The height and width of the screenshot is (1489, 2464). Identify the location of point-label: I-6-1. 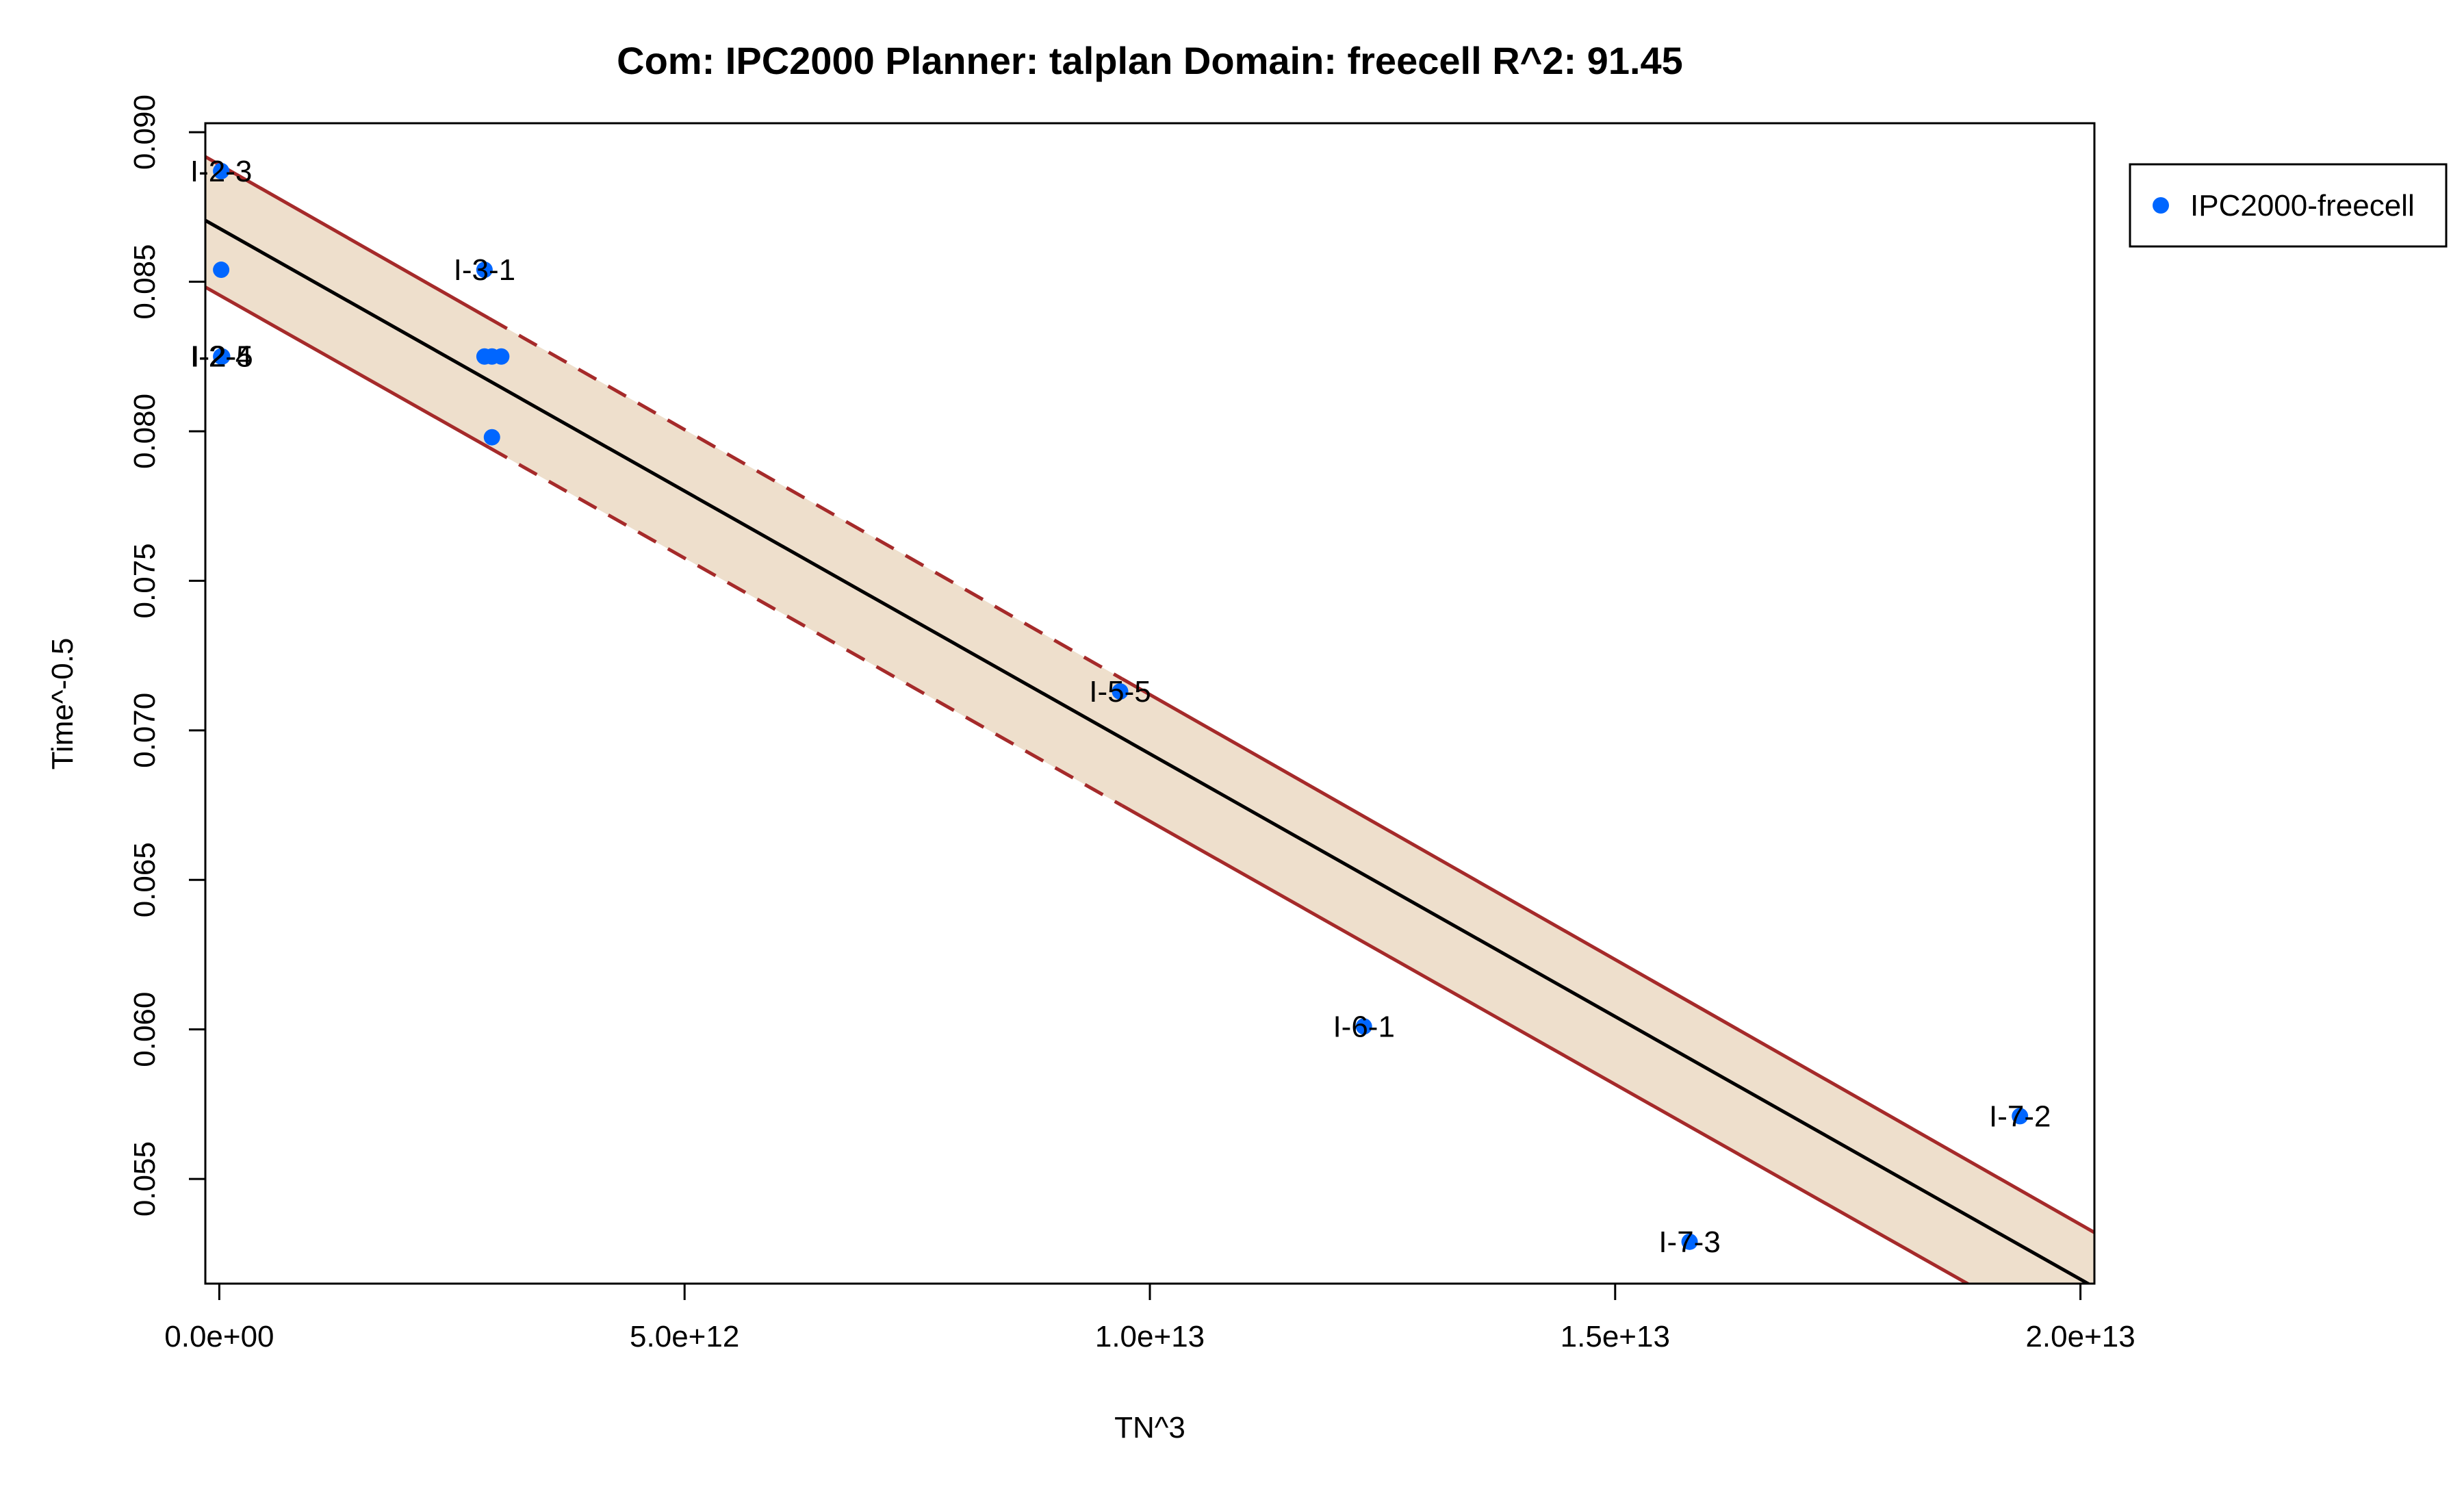
(1363, 1026).